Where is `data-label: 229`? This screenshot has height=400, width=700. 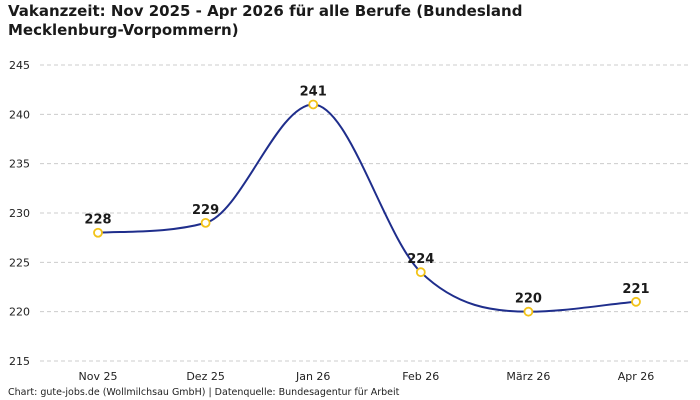 data-label: 229 is located at coordinates (205, 210).